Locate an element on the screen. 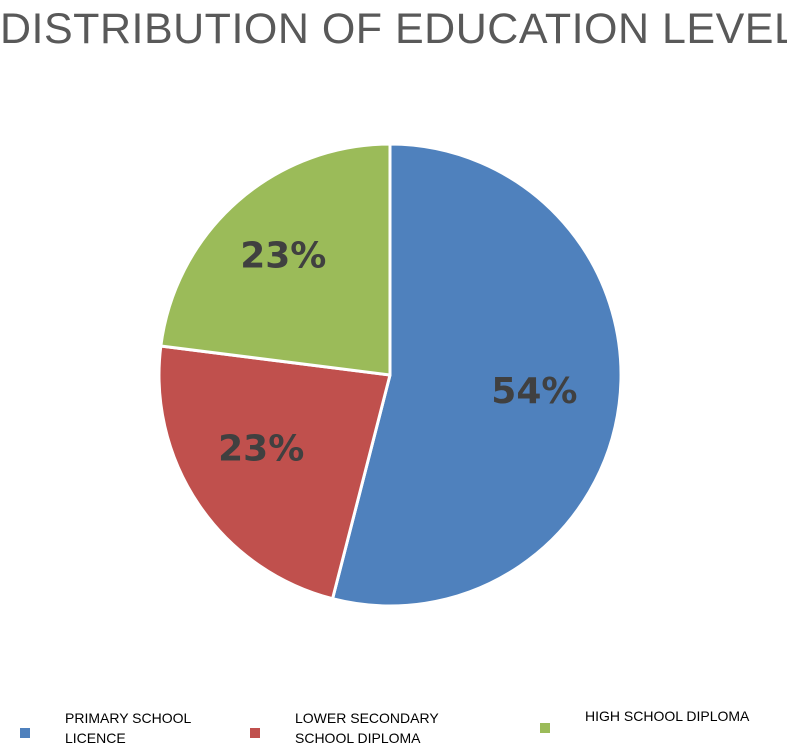 Image resolution: width=787 pixels, height=754 pixels. legend-label-line: SCHOOL DIPLOMA is located at coordinates (358, 738).